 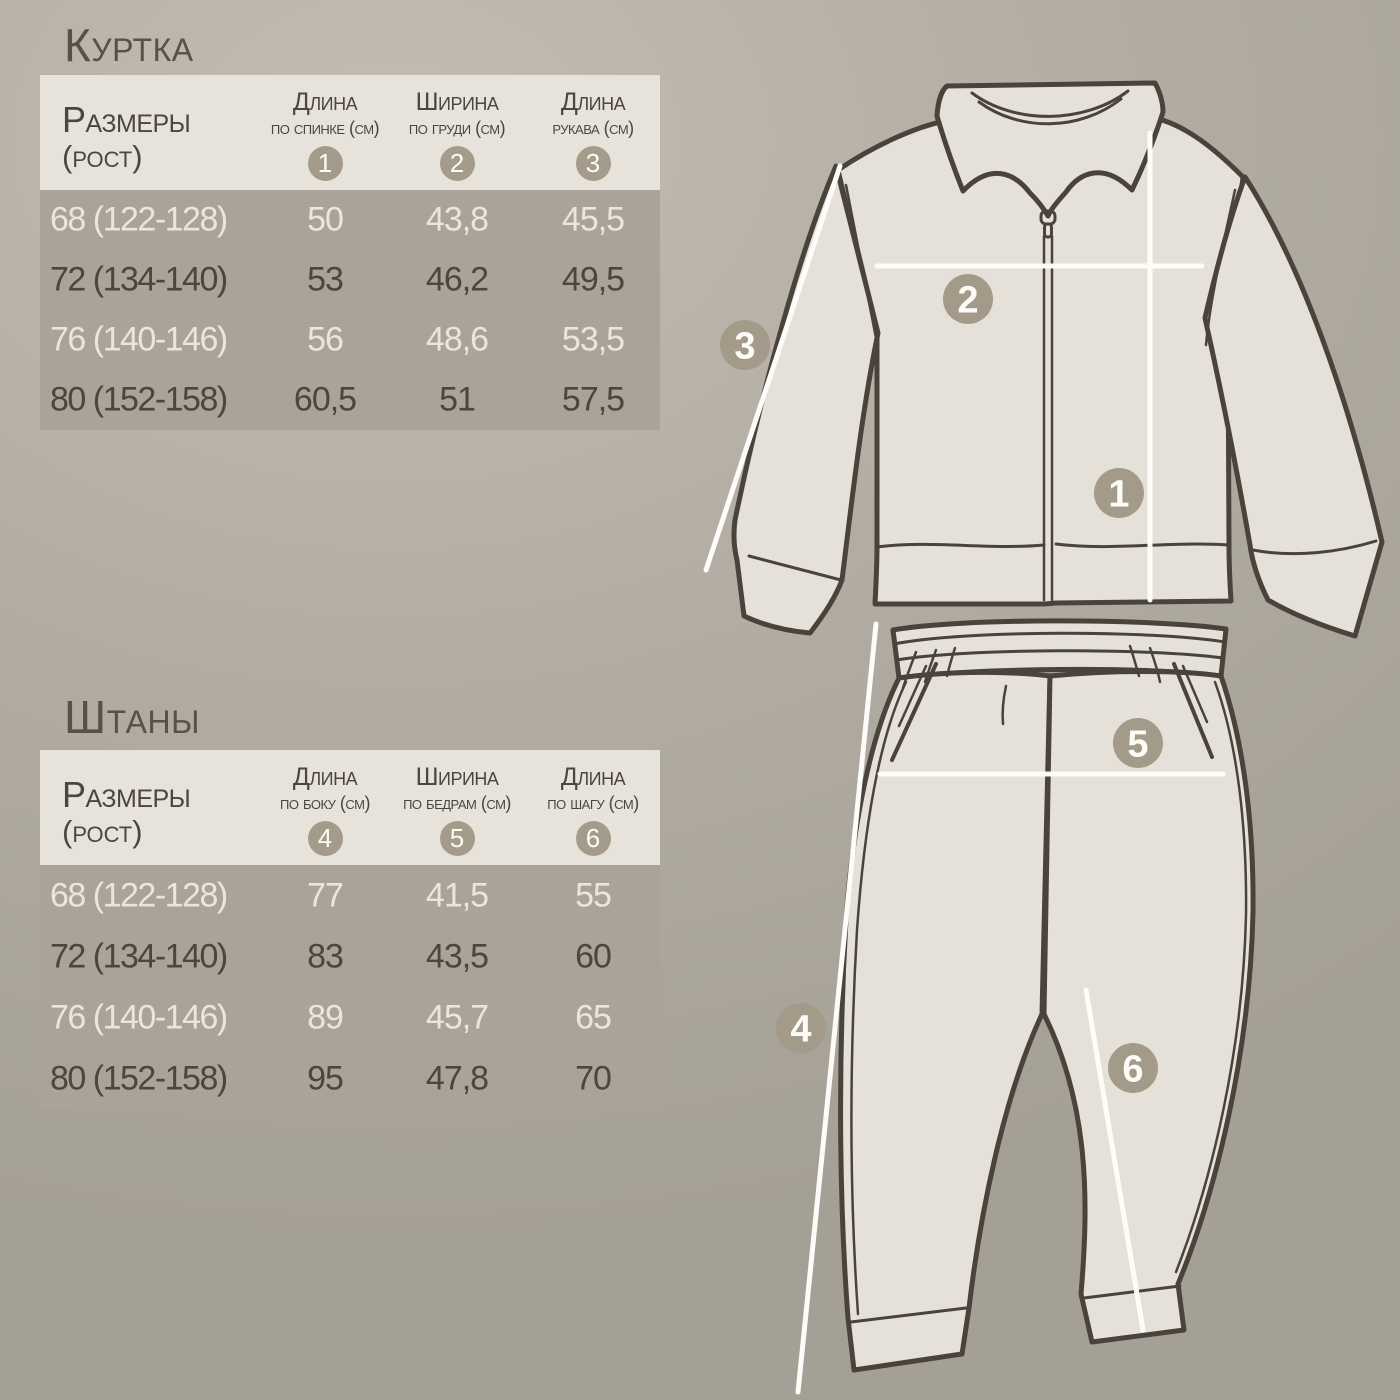 What do you see at coordinates (325, 339) in the screenshot?
I see `back-length-cell: 56` at bounding box center [325, 339].